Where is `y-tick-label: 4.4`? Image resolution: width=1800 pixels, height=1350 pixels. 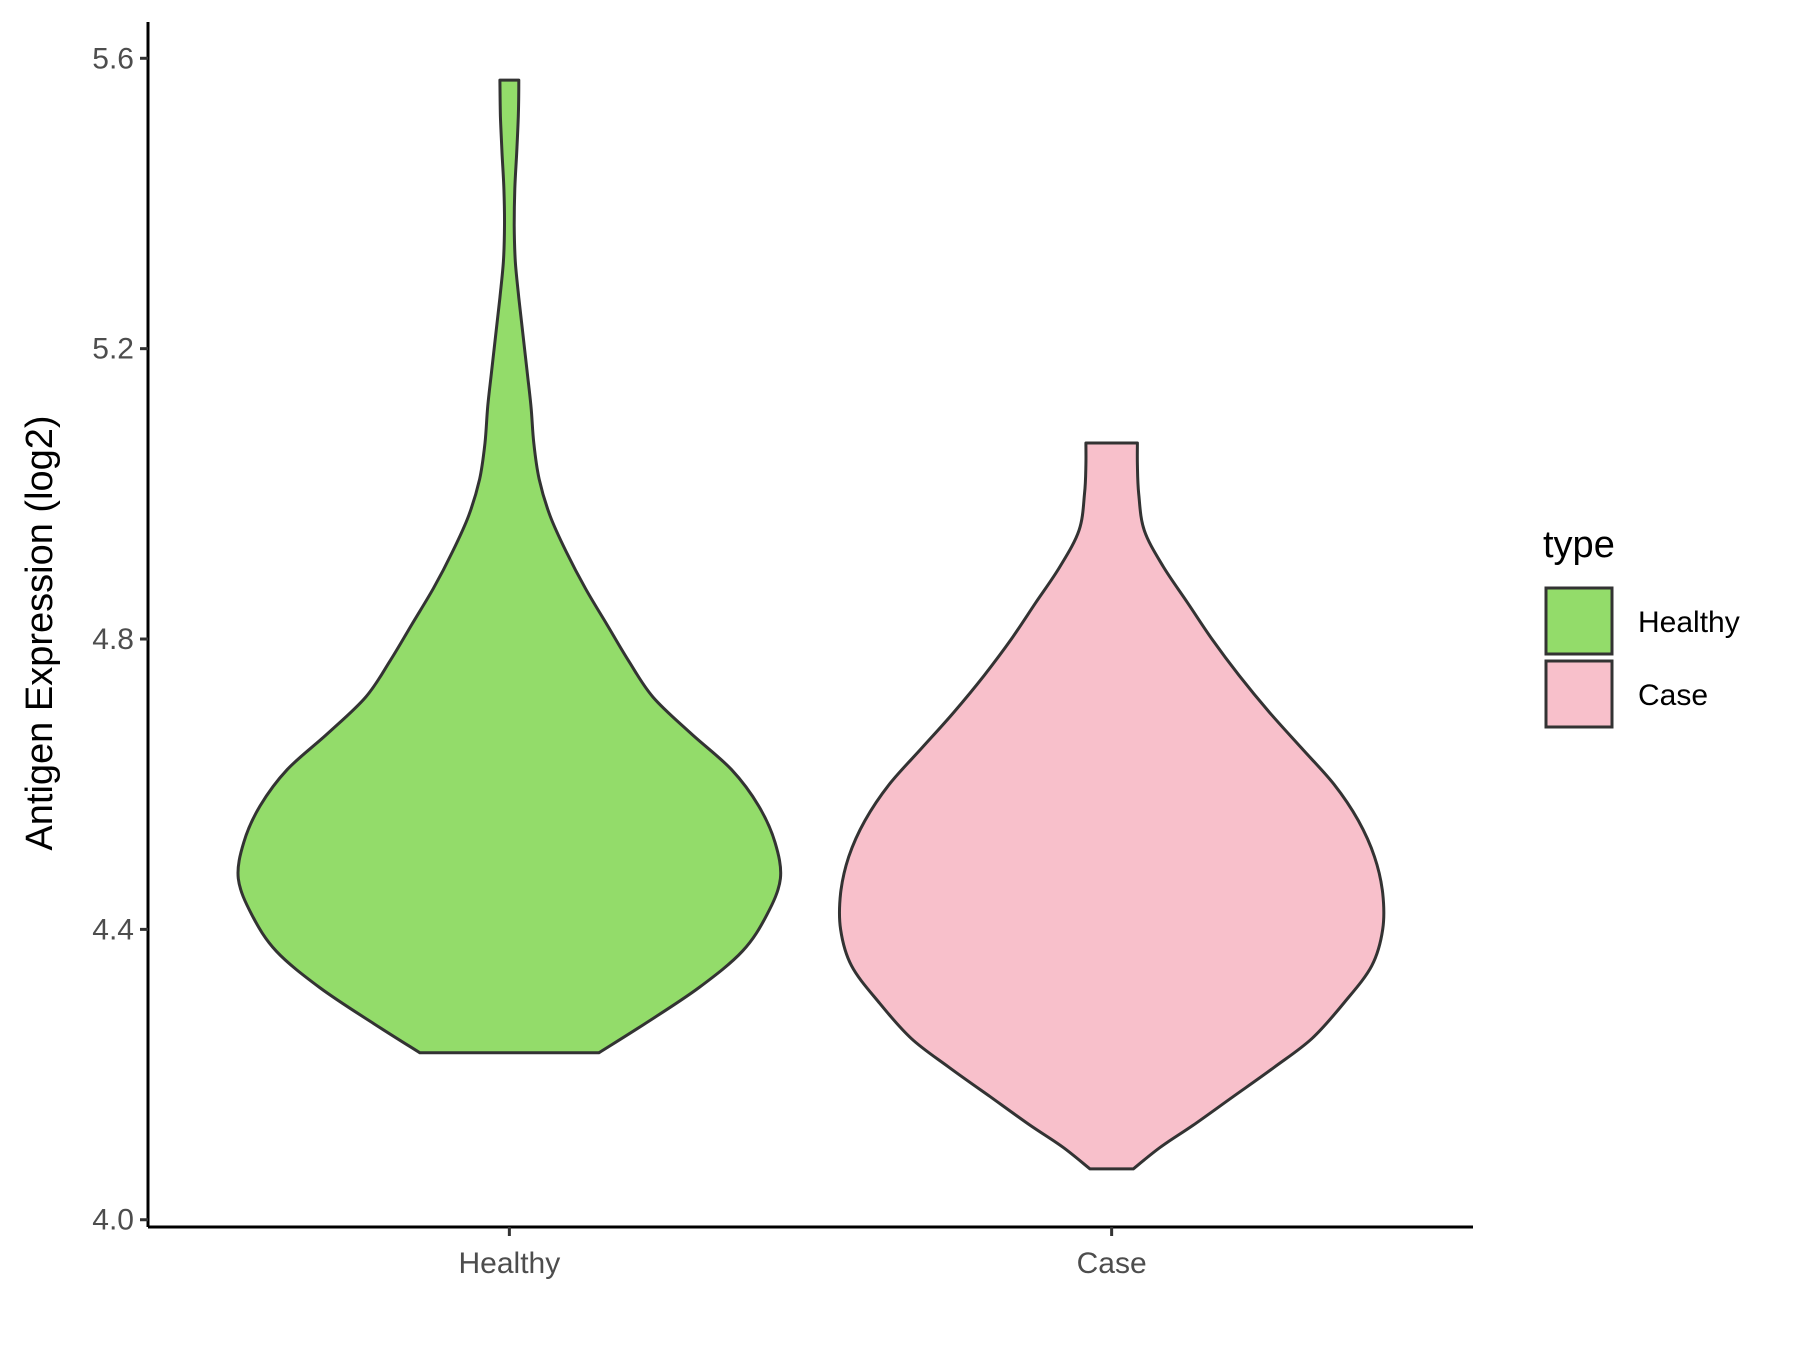 y-tick-label: 4.4 is located at coordinates (113, 929).